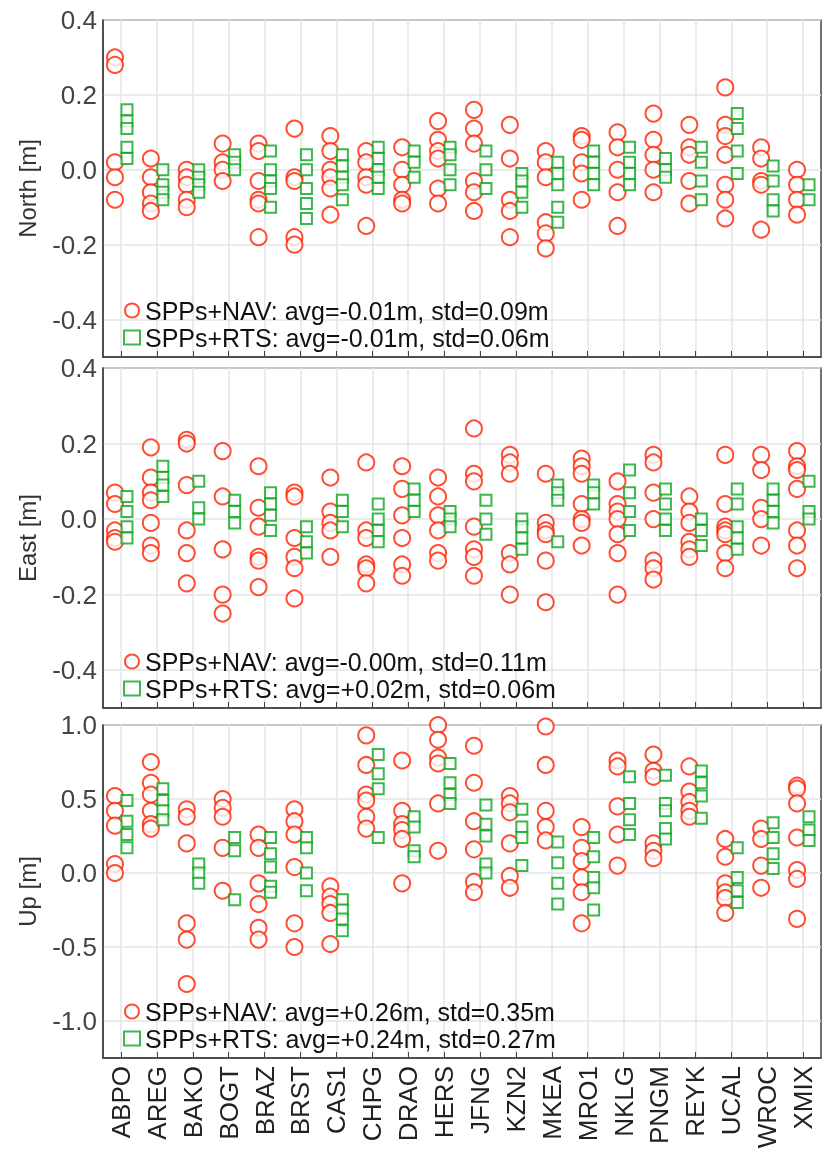 The image size is (825, 1170). I want to click on y-axis-title: North [m], so click(27, 188).